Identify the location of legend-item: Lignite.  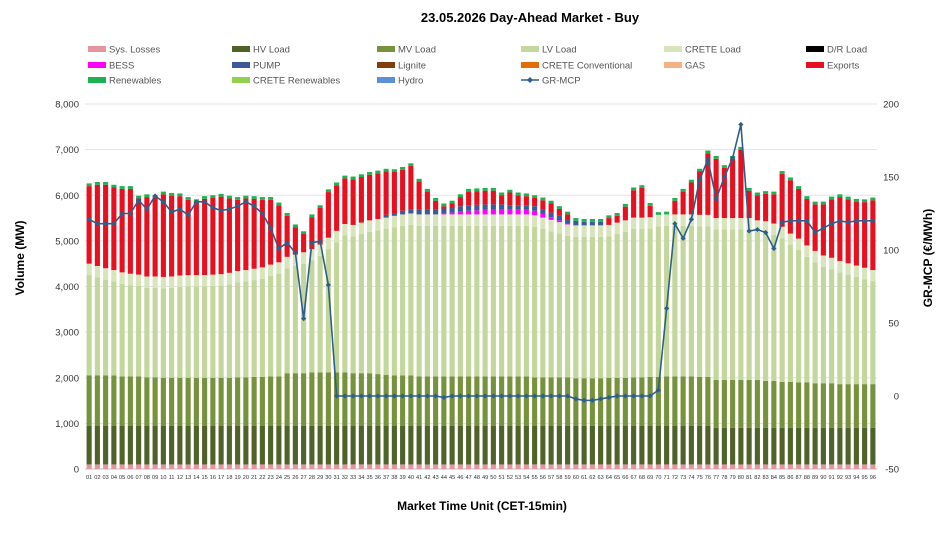
(401, 66).